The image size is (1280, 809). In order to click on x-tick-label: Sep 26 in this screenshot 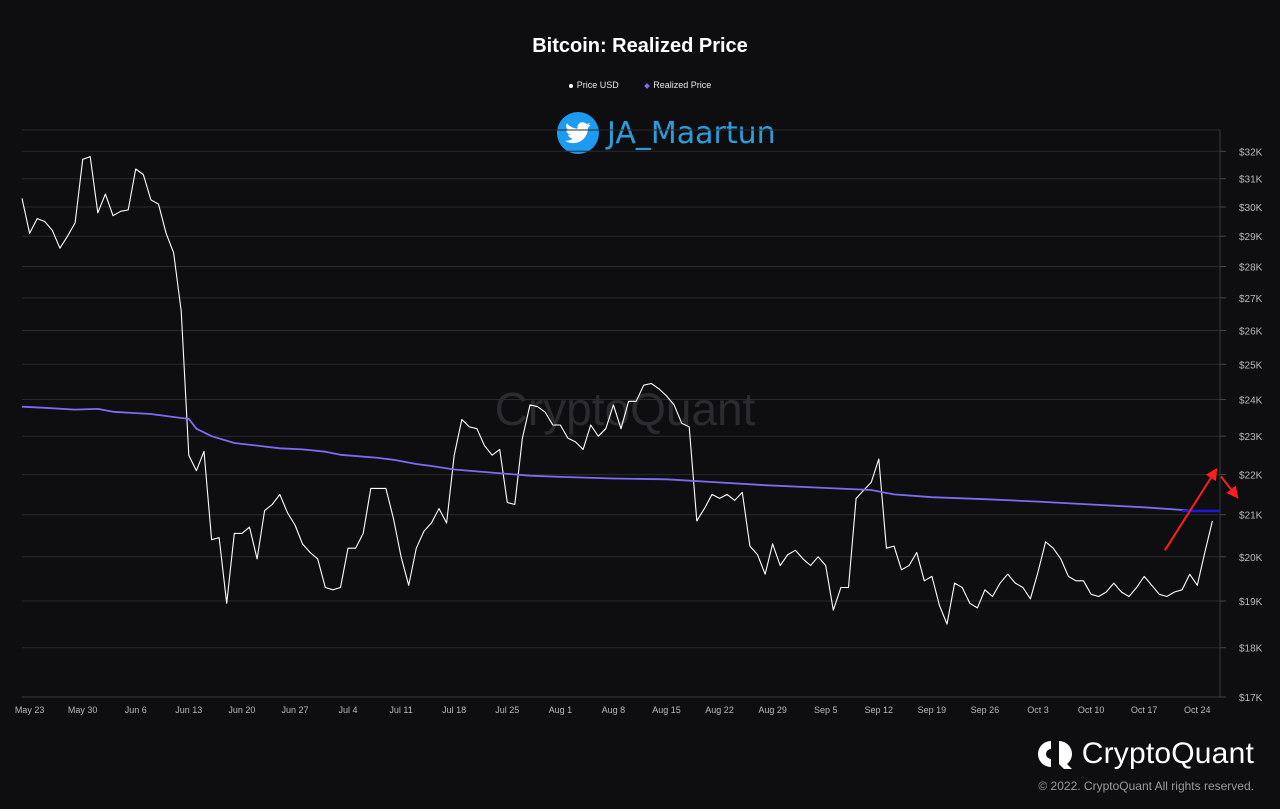, I will do `click(985, 710)`.